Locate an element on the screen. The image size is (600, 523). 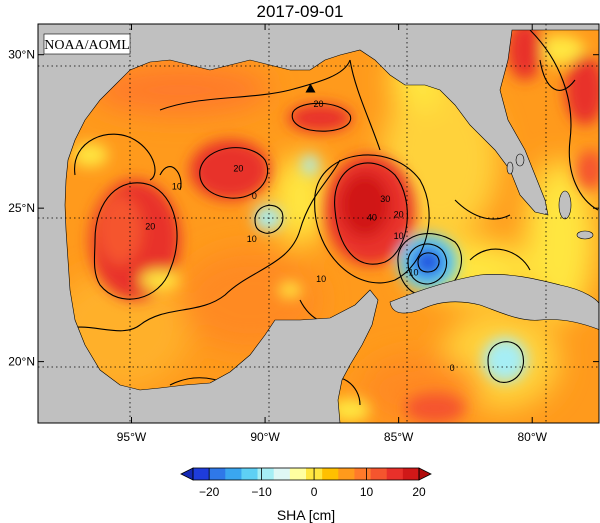
lat-tick-label: 30°N is located at coordinates (21, 55).